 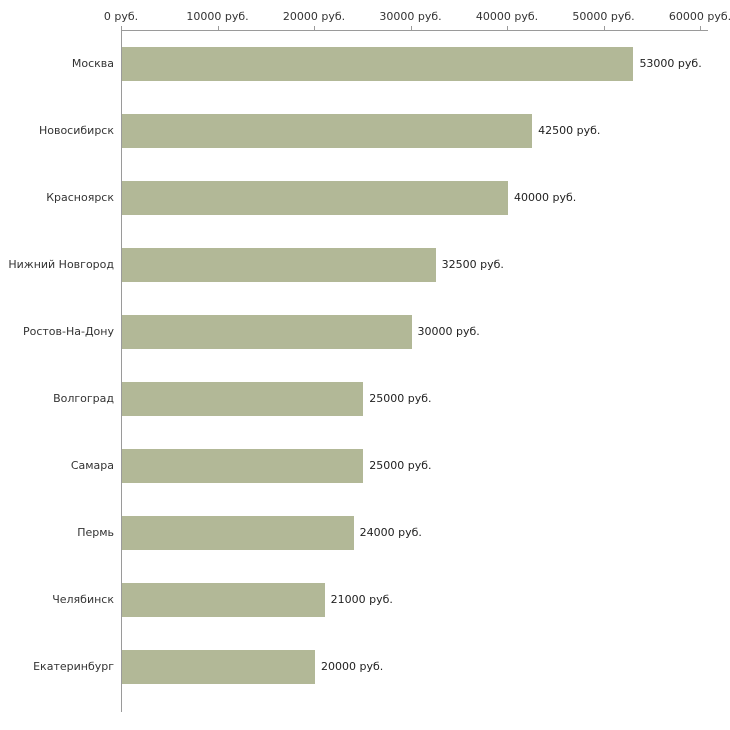 I want to click on category-label: Екатеринбург, so click(x=73, y=666).